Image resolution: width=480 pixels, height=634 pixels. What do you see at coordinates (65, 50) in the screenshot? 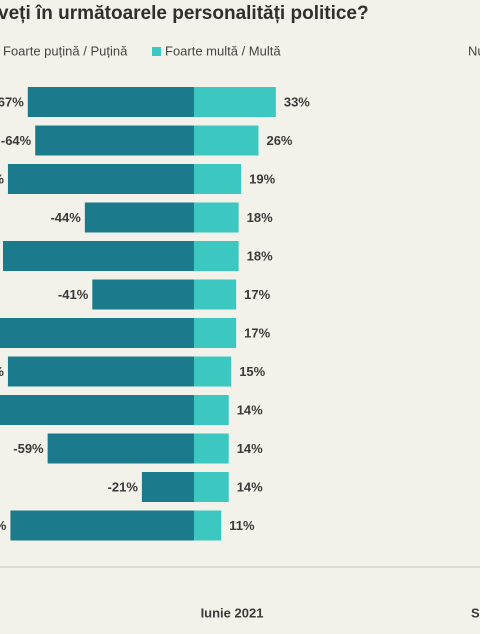
I see `legend-label: Foarte puțină / Puțină` at bounding box center [65, 50].